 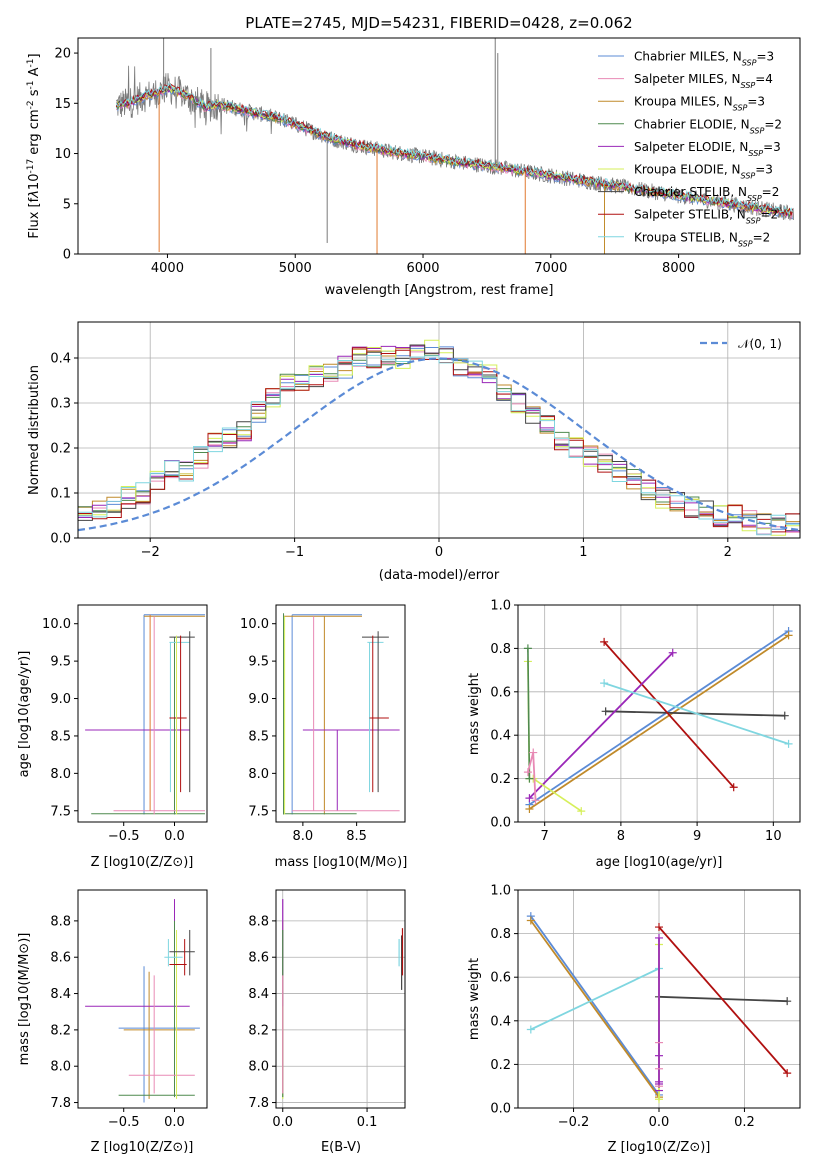 What do you see at coordinates (341, 862) in the screenshot?
I see `x-axis-label: mass [log10(M/M⊙)]` at bounding box center [341, 862].